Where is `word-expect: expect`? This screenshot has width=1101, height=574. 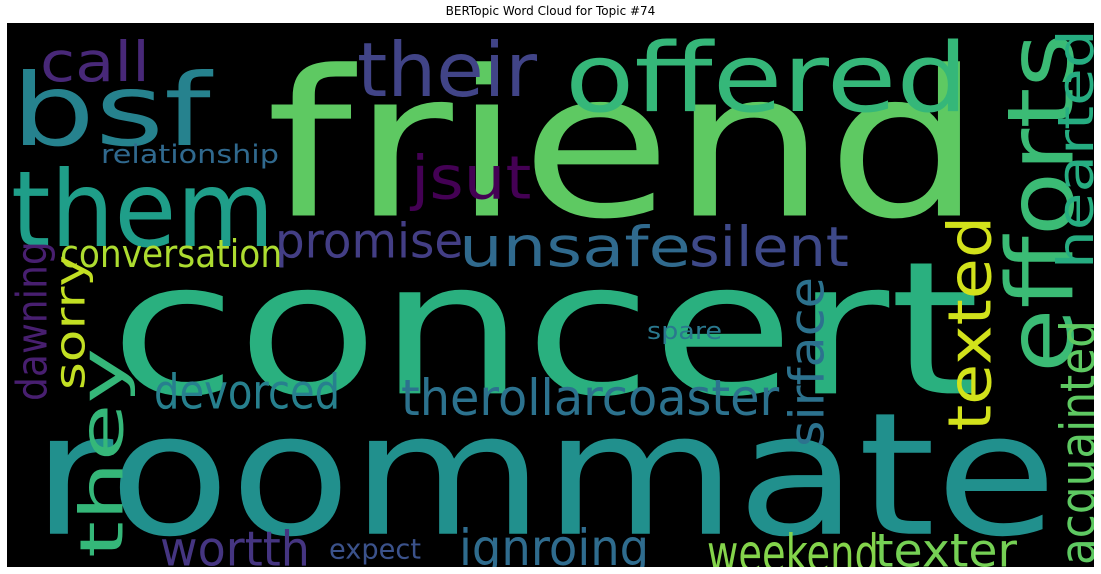
word-expect: expect is located at coordinates (375, 549).